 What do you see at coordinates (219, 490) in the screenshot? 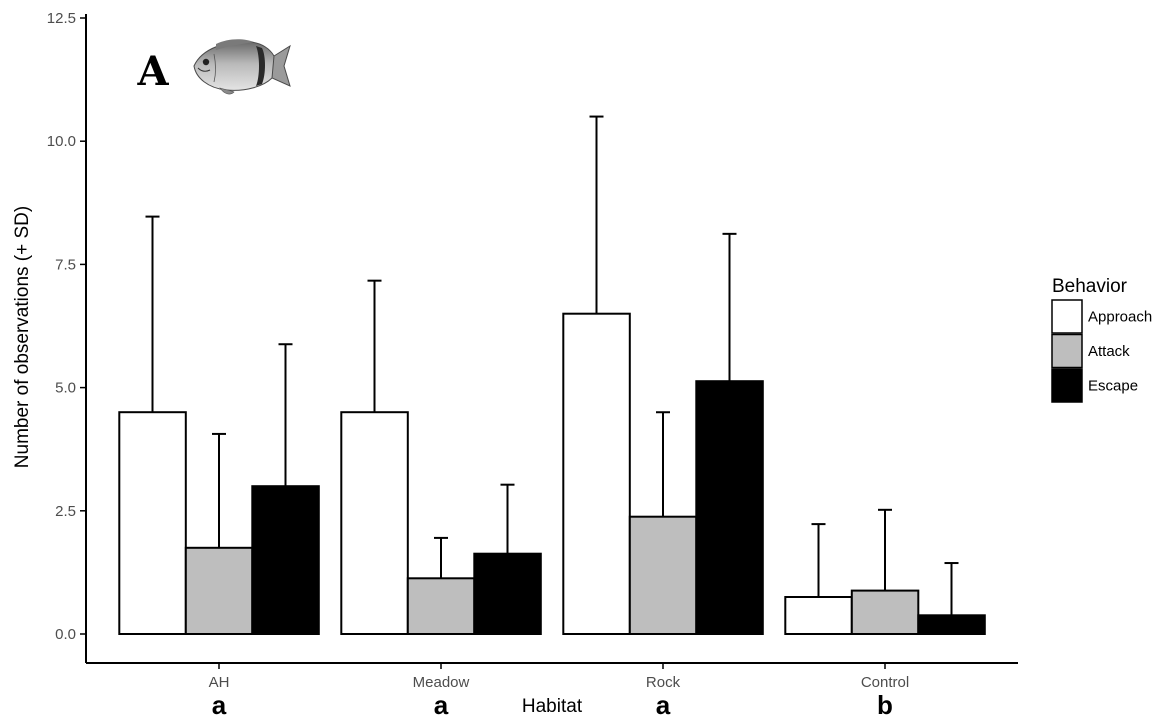
I see `error-bar-attack-ah` at bounding box center [219, 490].